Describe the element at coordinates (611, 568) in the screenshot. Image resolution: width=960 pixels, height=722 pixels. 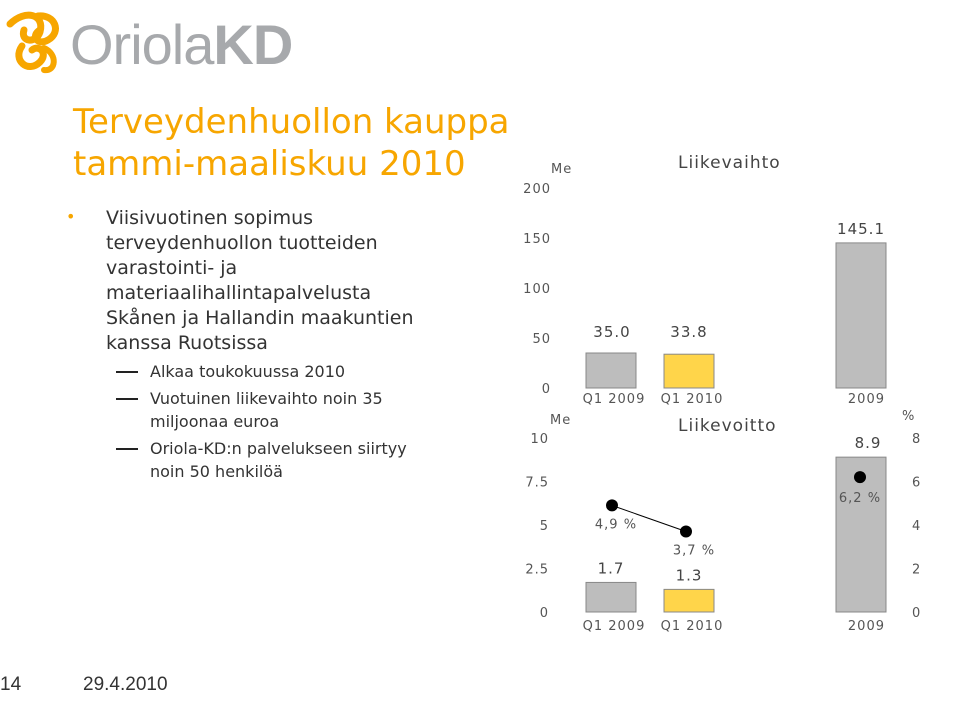
I see `chart2-value-label: 1.7` at that location.